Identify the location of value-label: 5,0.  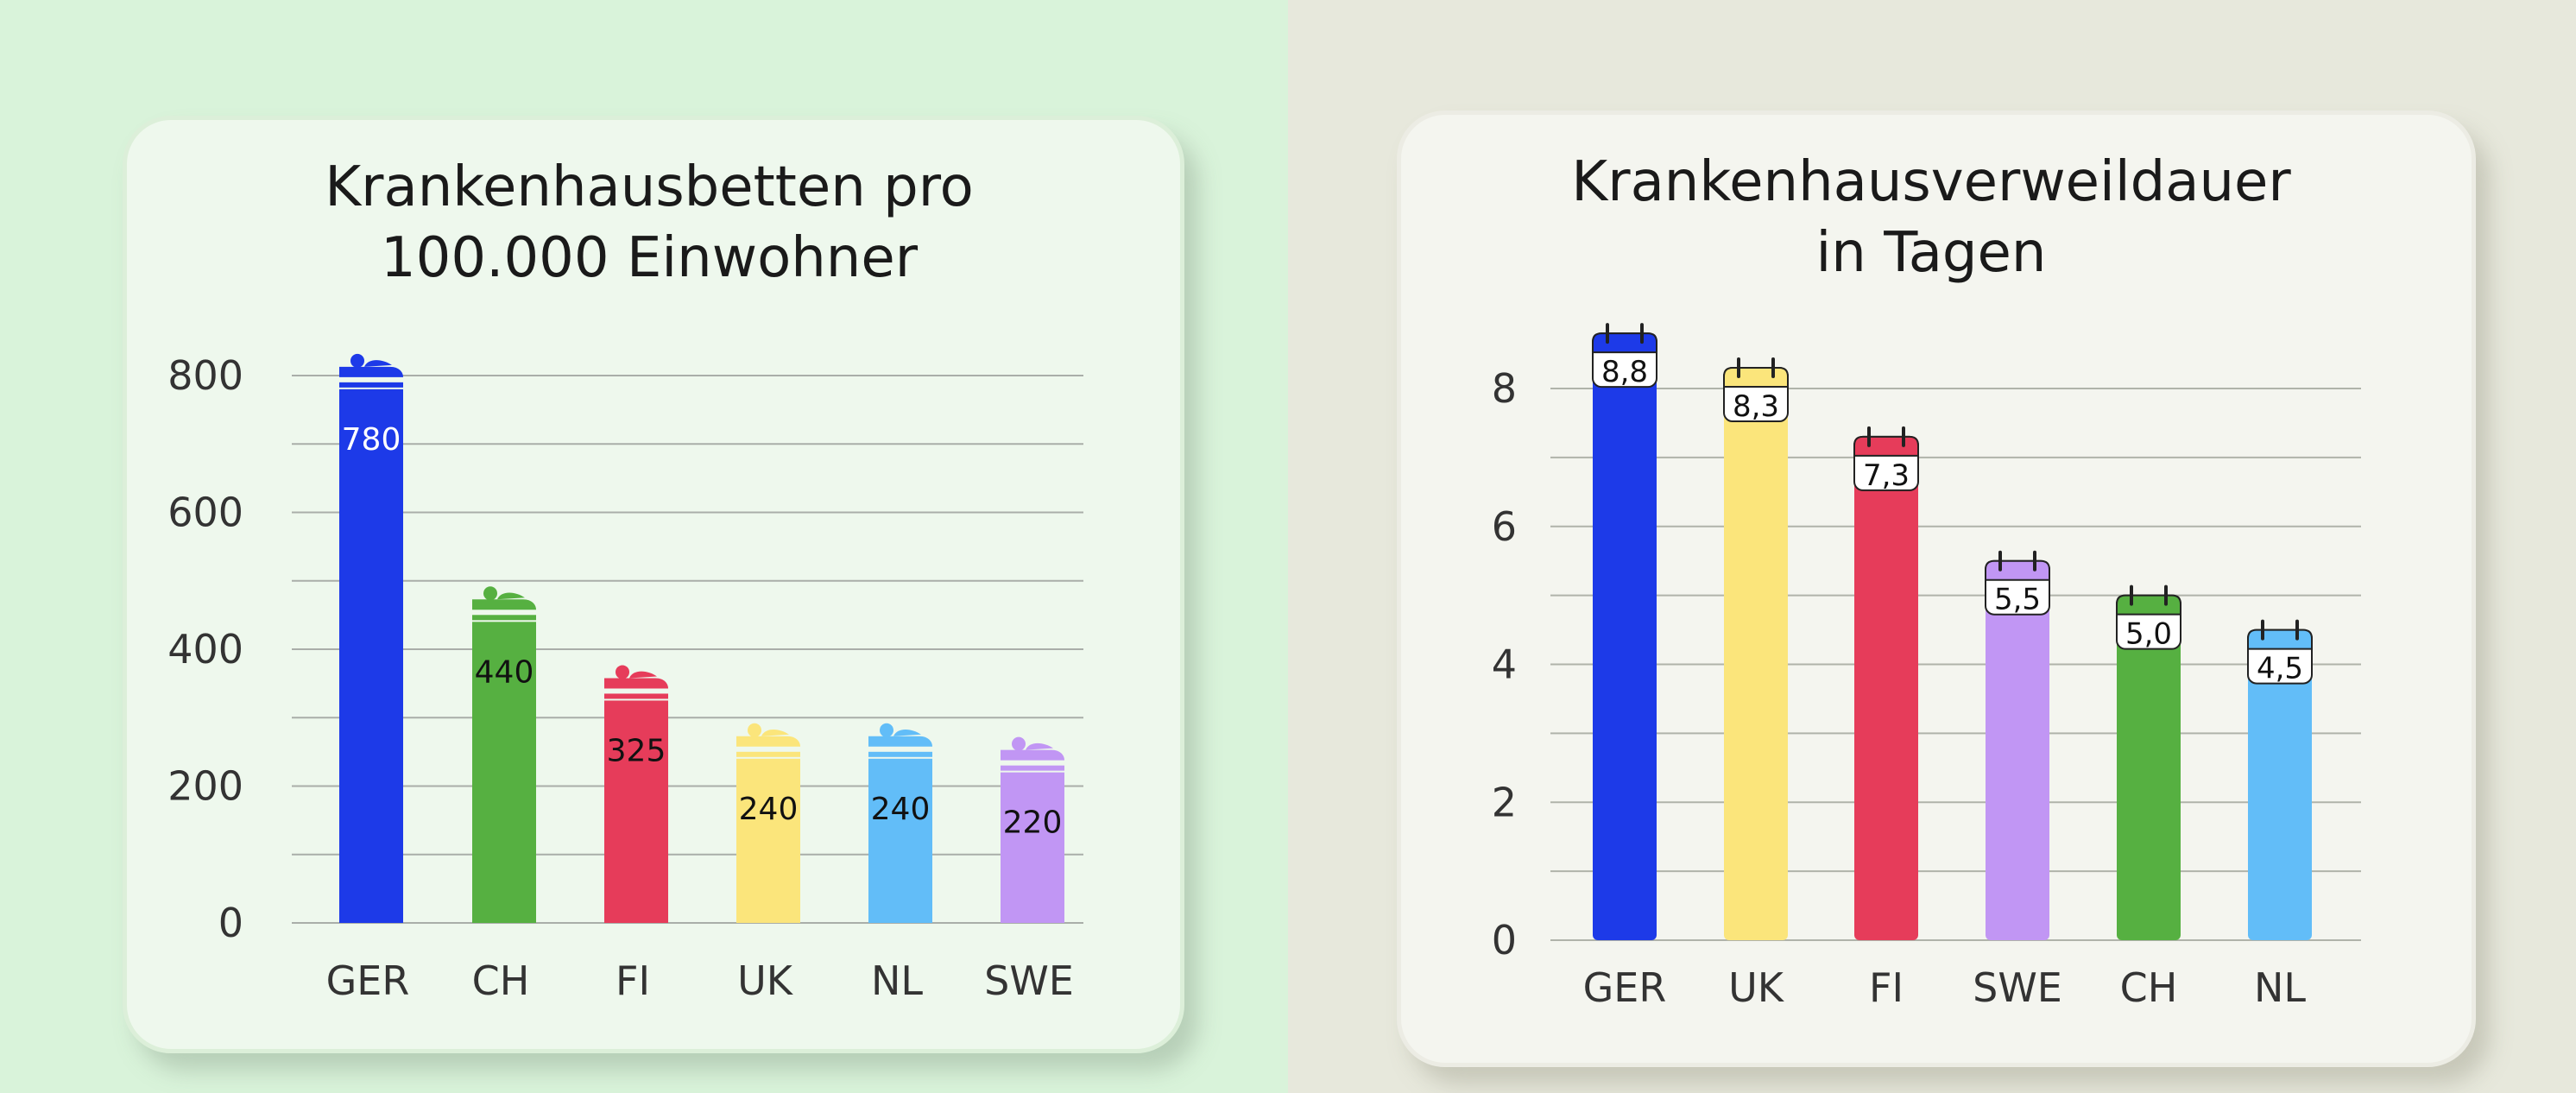
(2148, 634).